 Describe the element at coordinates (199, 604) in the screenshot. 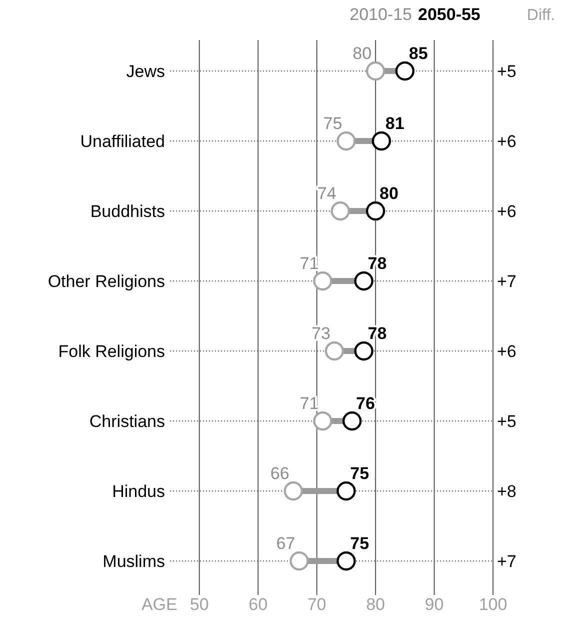

I see `x-tick-label: 50` at that location.